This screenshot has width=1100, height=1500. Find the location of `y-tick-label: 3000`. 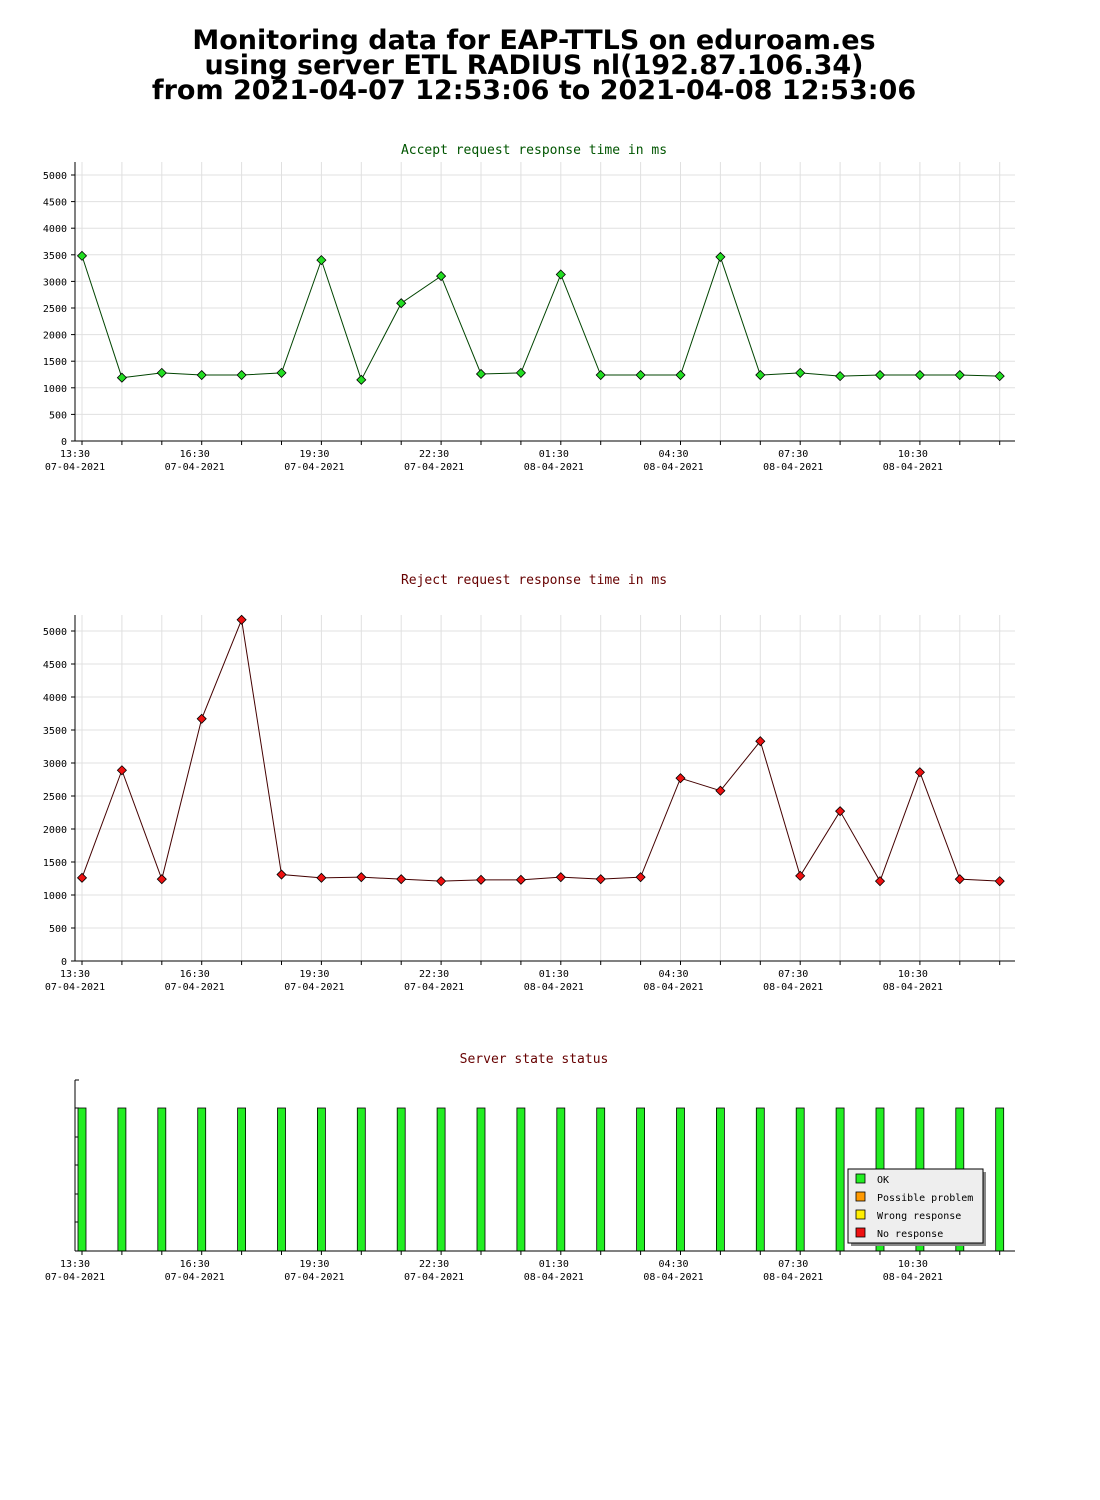

y-tick-label: 3000 is located at coordinates (55, 282).